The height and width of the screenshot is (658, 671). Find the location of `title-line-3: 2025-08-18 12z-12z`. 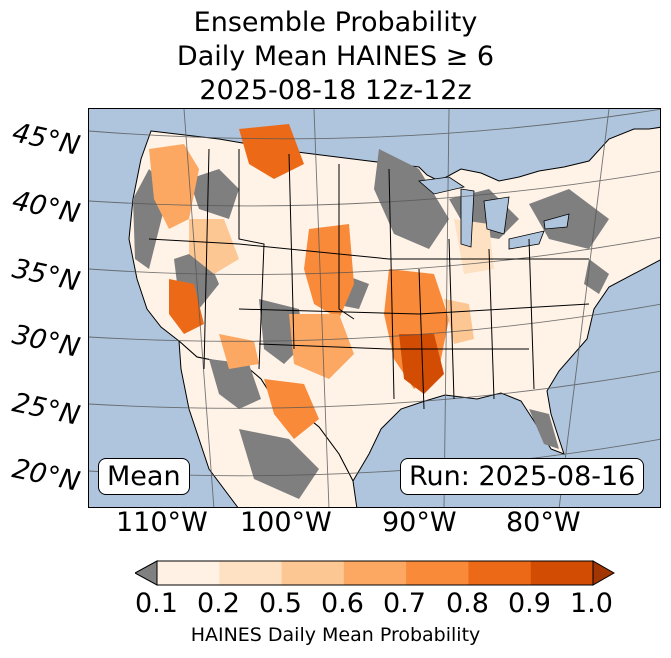

title-line-3: 2025-08-18 12z-12z is located at coordinates (335, 90).